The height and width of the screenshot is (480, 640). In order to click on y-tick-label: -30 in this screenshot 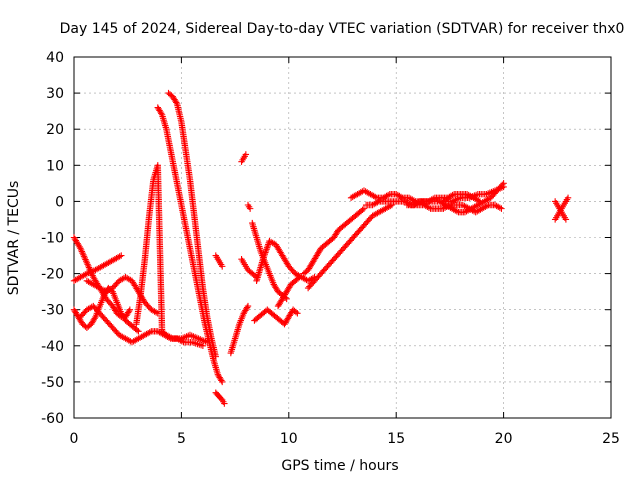, I will do `click(52, 311)`.